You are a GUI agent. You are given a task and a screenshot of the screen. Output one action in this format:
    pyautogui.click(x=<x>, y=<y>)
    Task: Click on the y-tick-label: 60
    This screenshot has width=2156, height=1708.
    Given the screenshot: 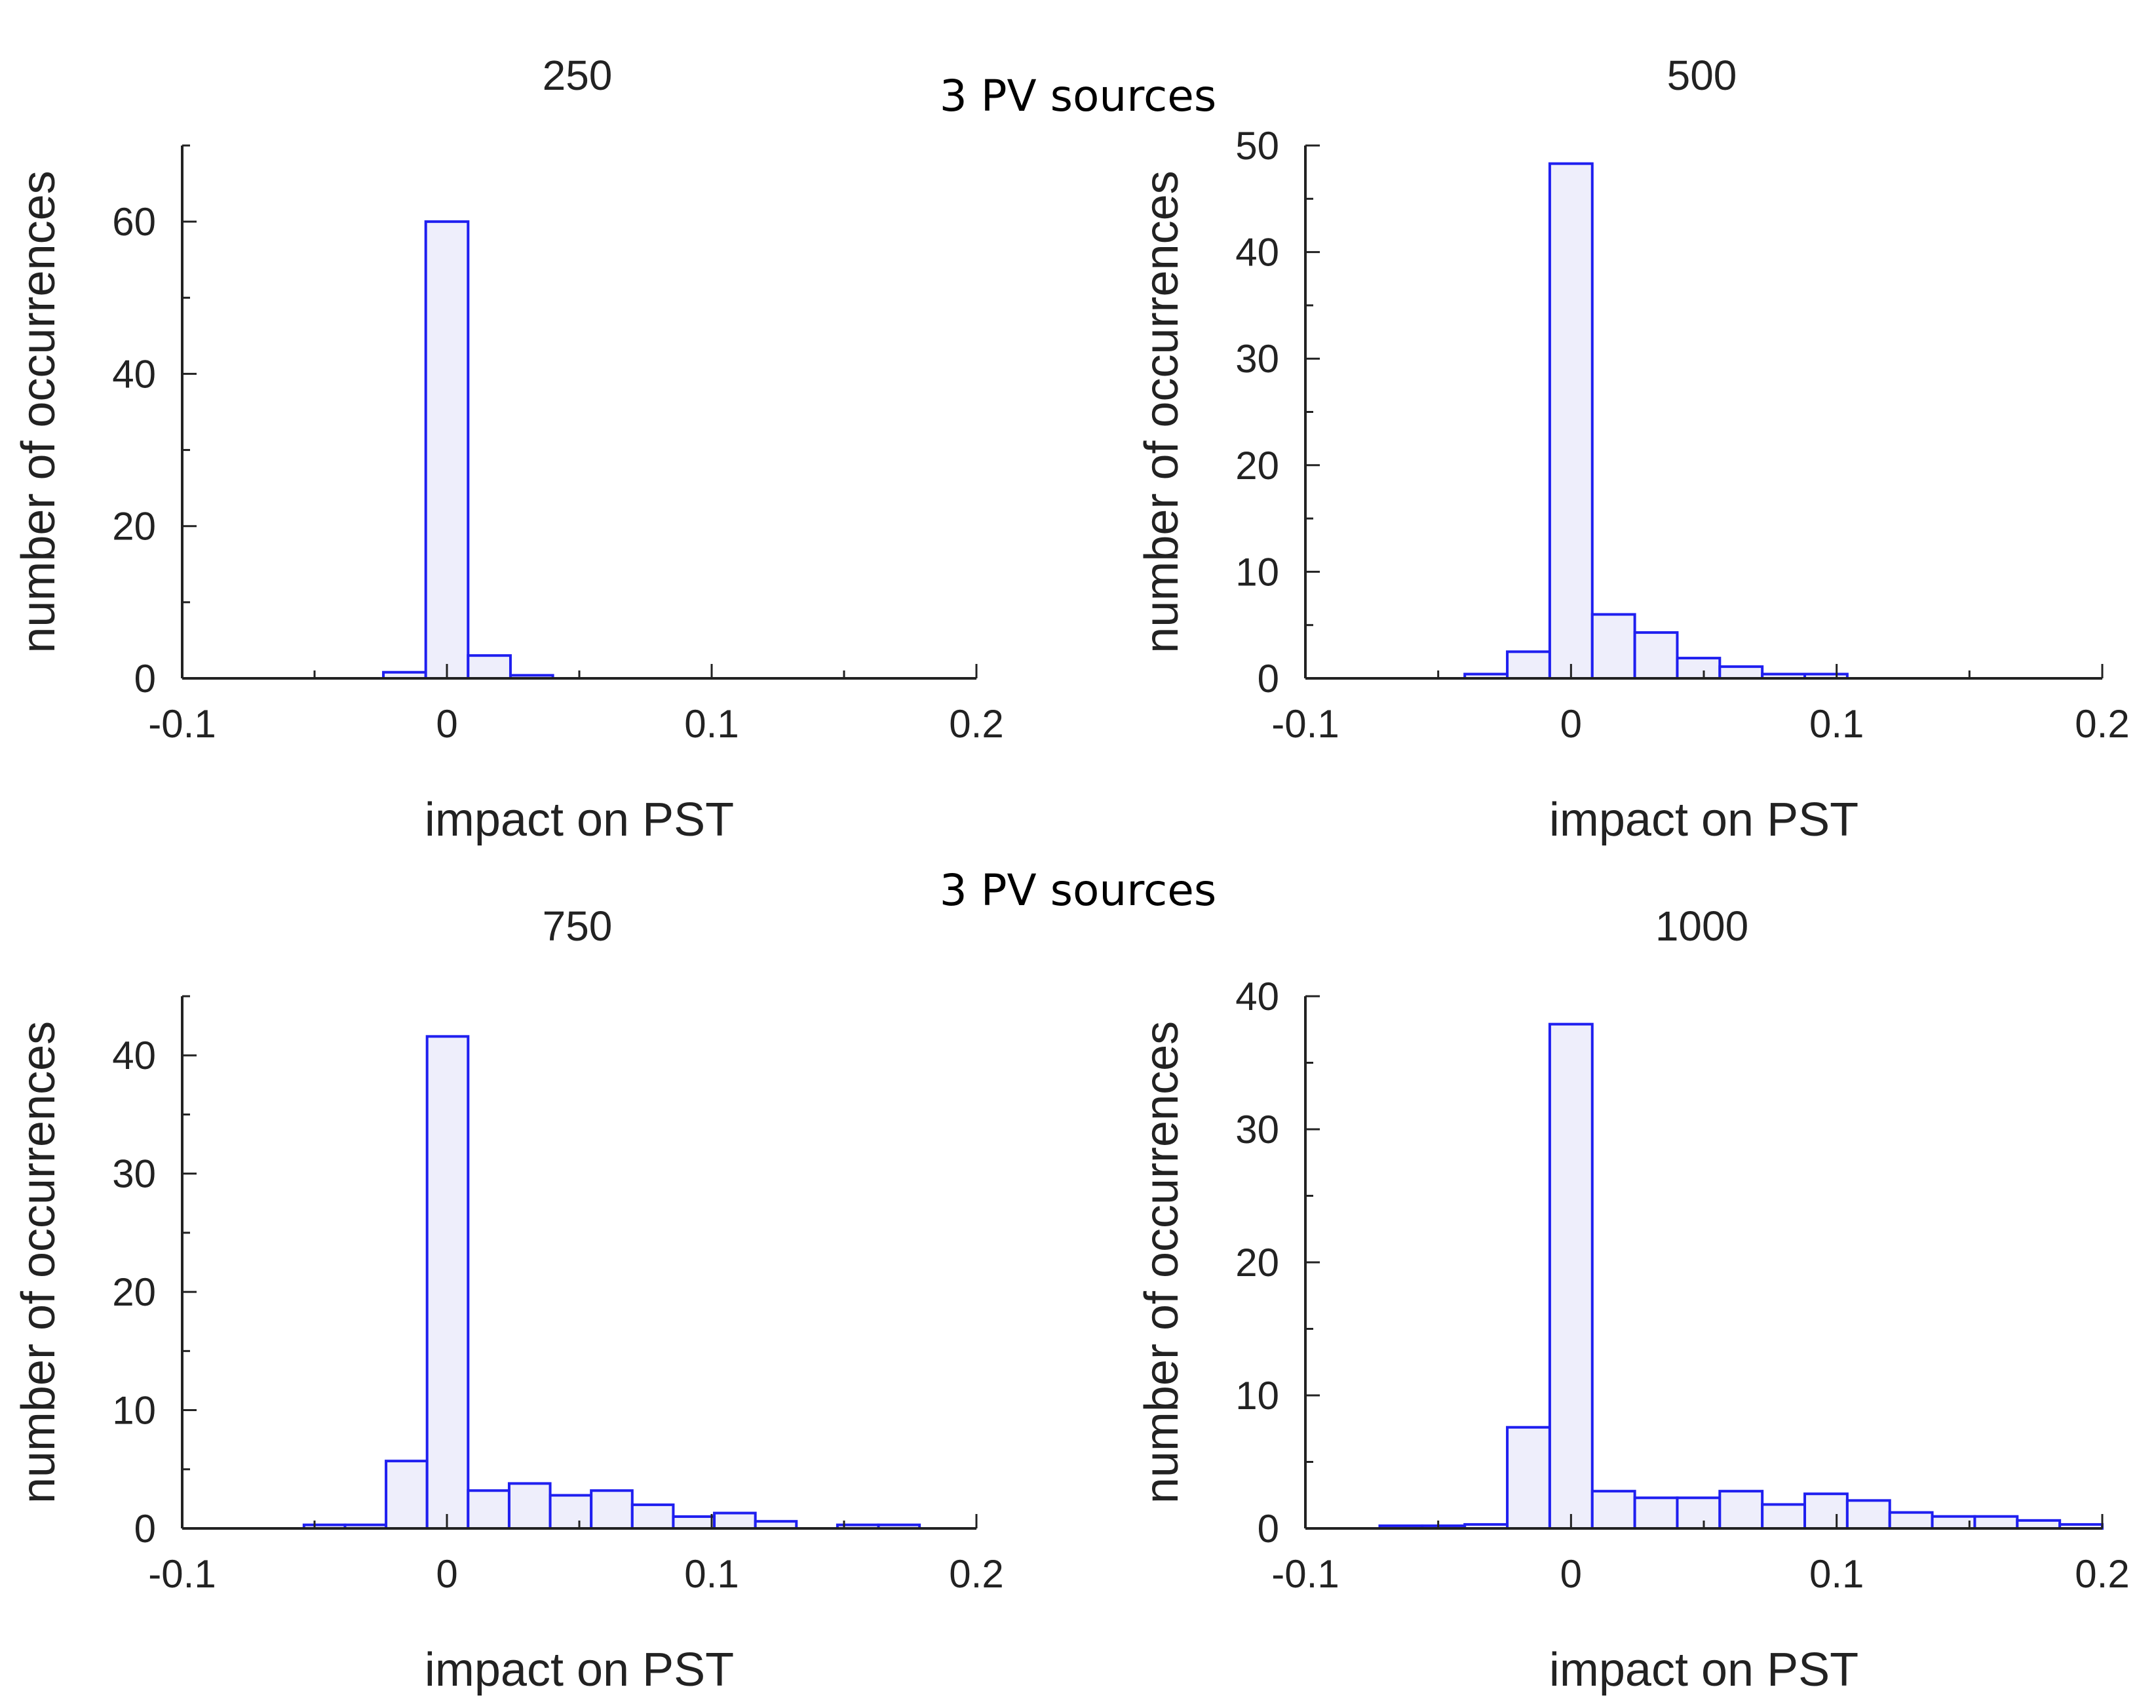 What is the action you would take?
    pyautogui.click(x=134, y=222)
    